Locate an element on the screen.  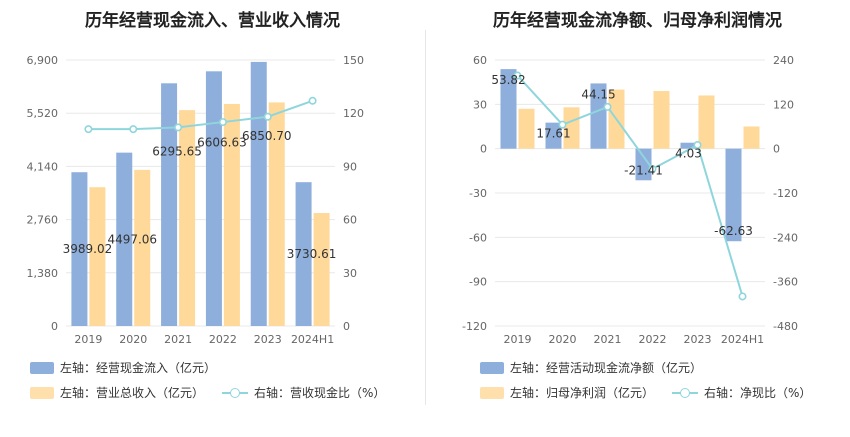
left-legend-row-1: 左轴：经营现金流入（亿元） is located at coordinates (132, 367).